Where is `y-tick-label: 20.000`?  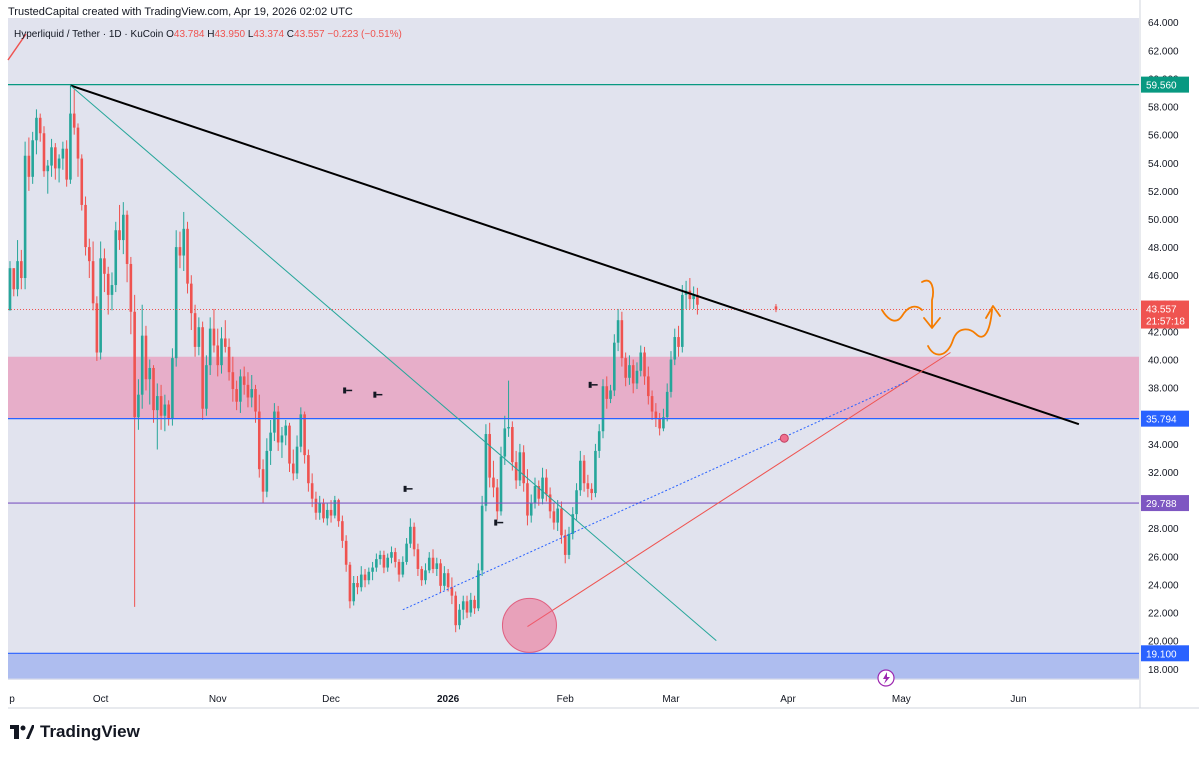 y-tick-label: 20.000 is located at coordinates (1163, 642).